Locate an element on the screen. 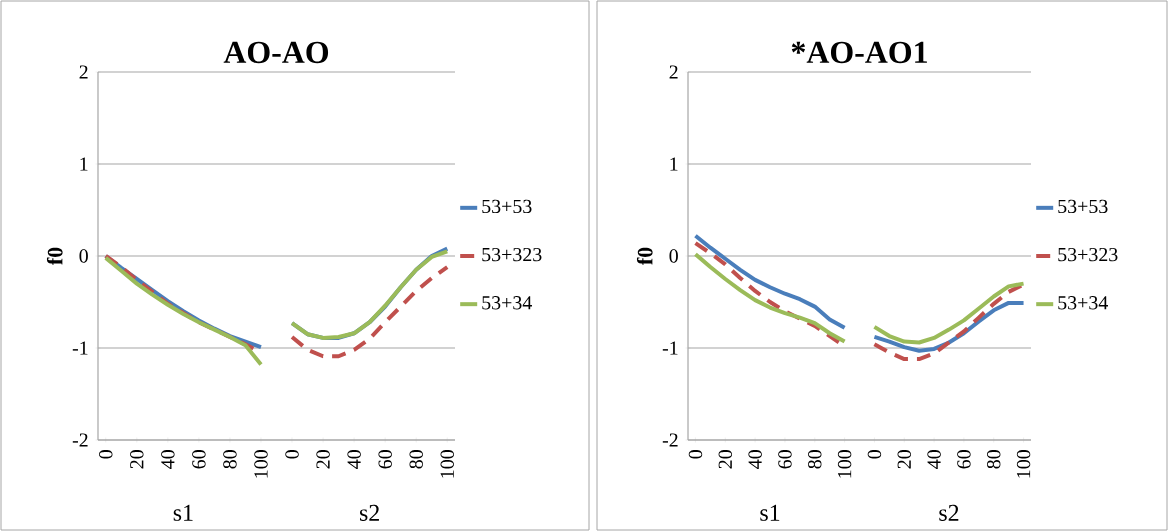 The height and width of the screenshot is (531, 1168). chart-title: AO-AO is located at coordinates (276, 52).